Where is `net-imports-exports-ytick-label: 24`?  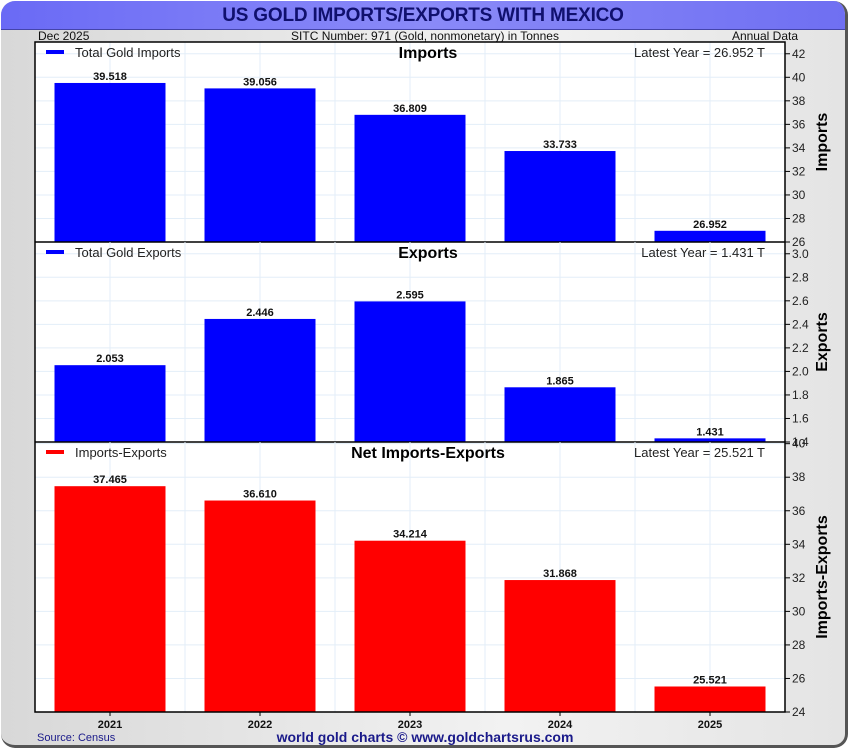
net-imports-exports-ytick-label: 24 is located at coordinates (799, 712).